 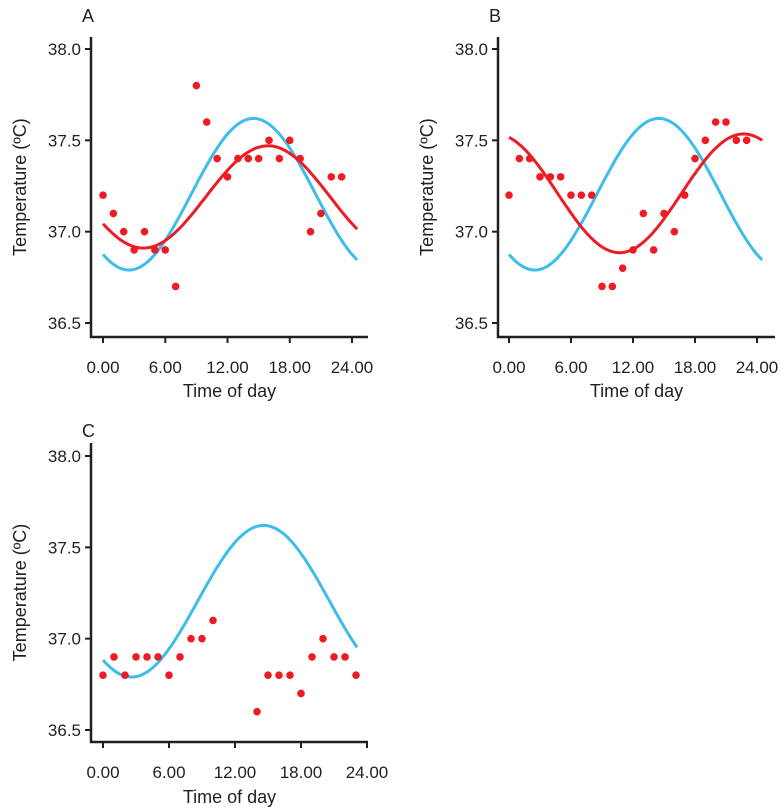 I want to click on y-axis-label: Temperature (ºC), so click(x=20, y=593).